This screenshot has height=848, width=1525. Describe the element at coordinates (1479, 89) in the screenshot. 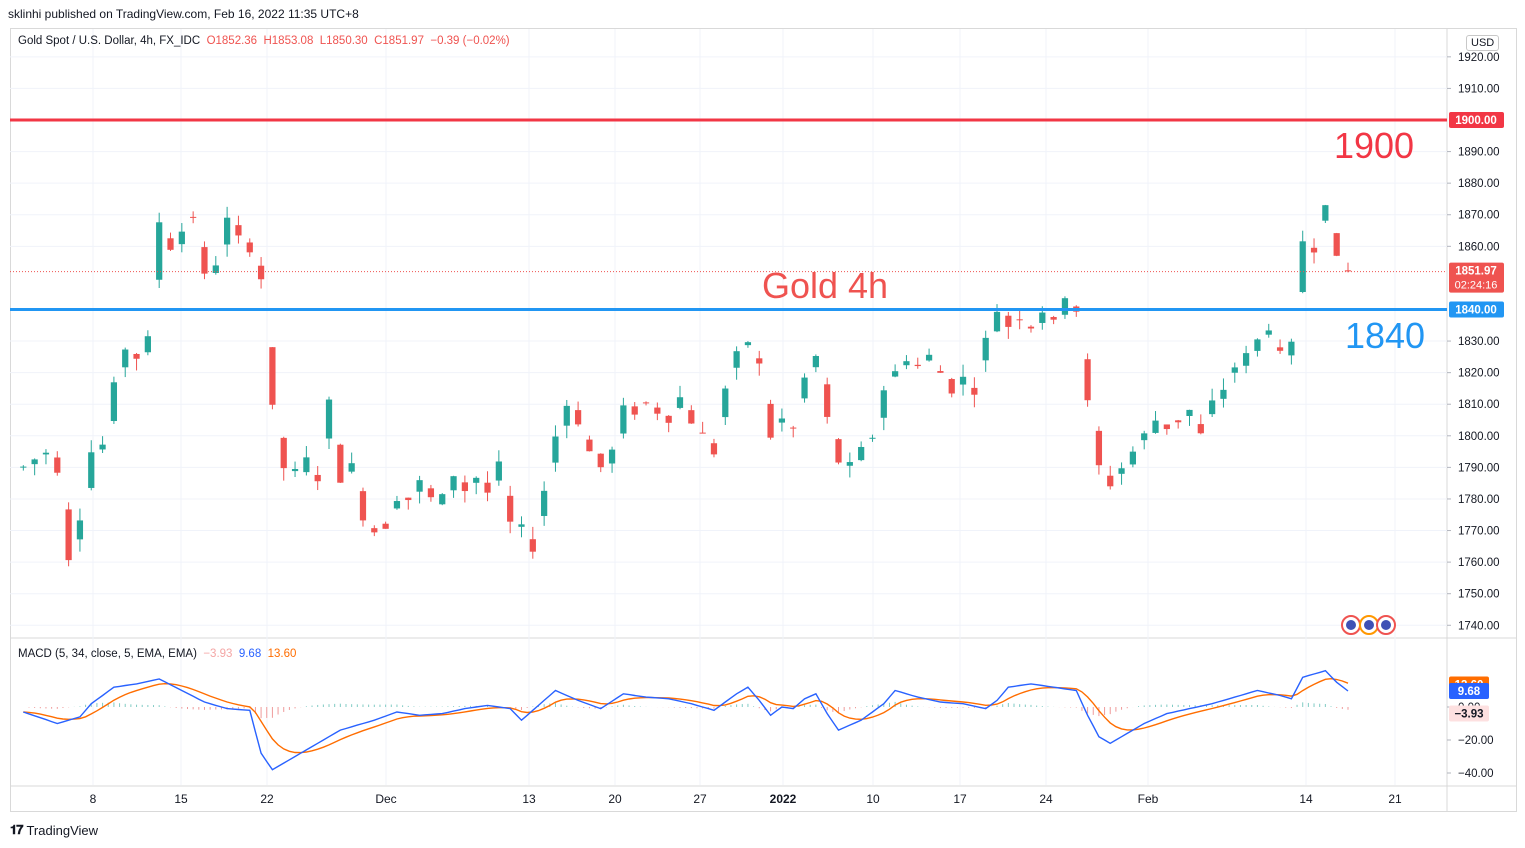

I see `price-tick-label: 1910.00` at that location.